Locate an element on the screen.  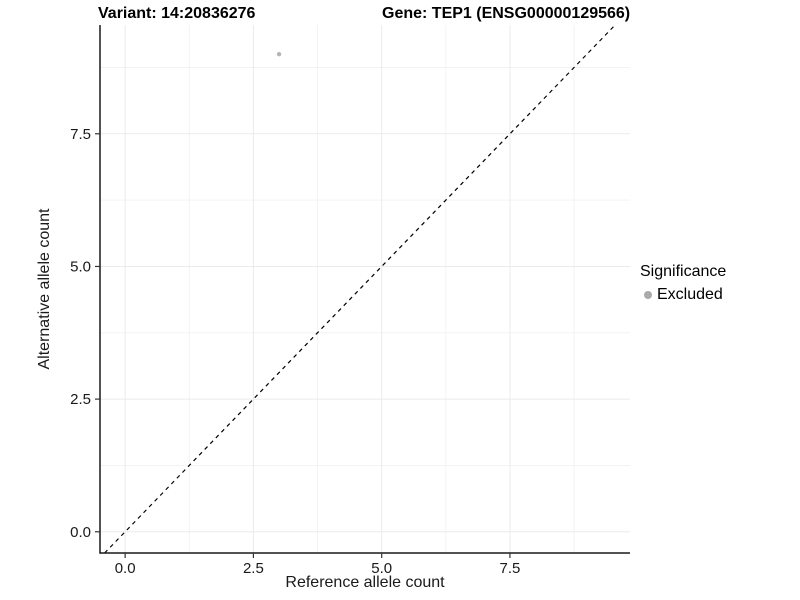
x-tick-label: 7.5 is located at coordinates (510, 568).